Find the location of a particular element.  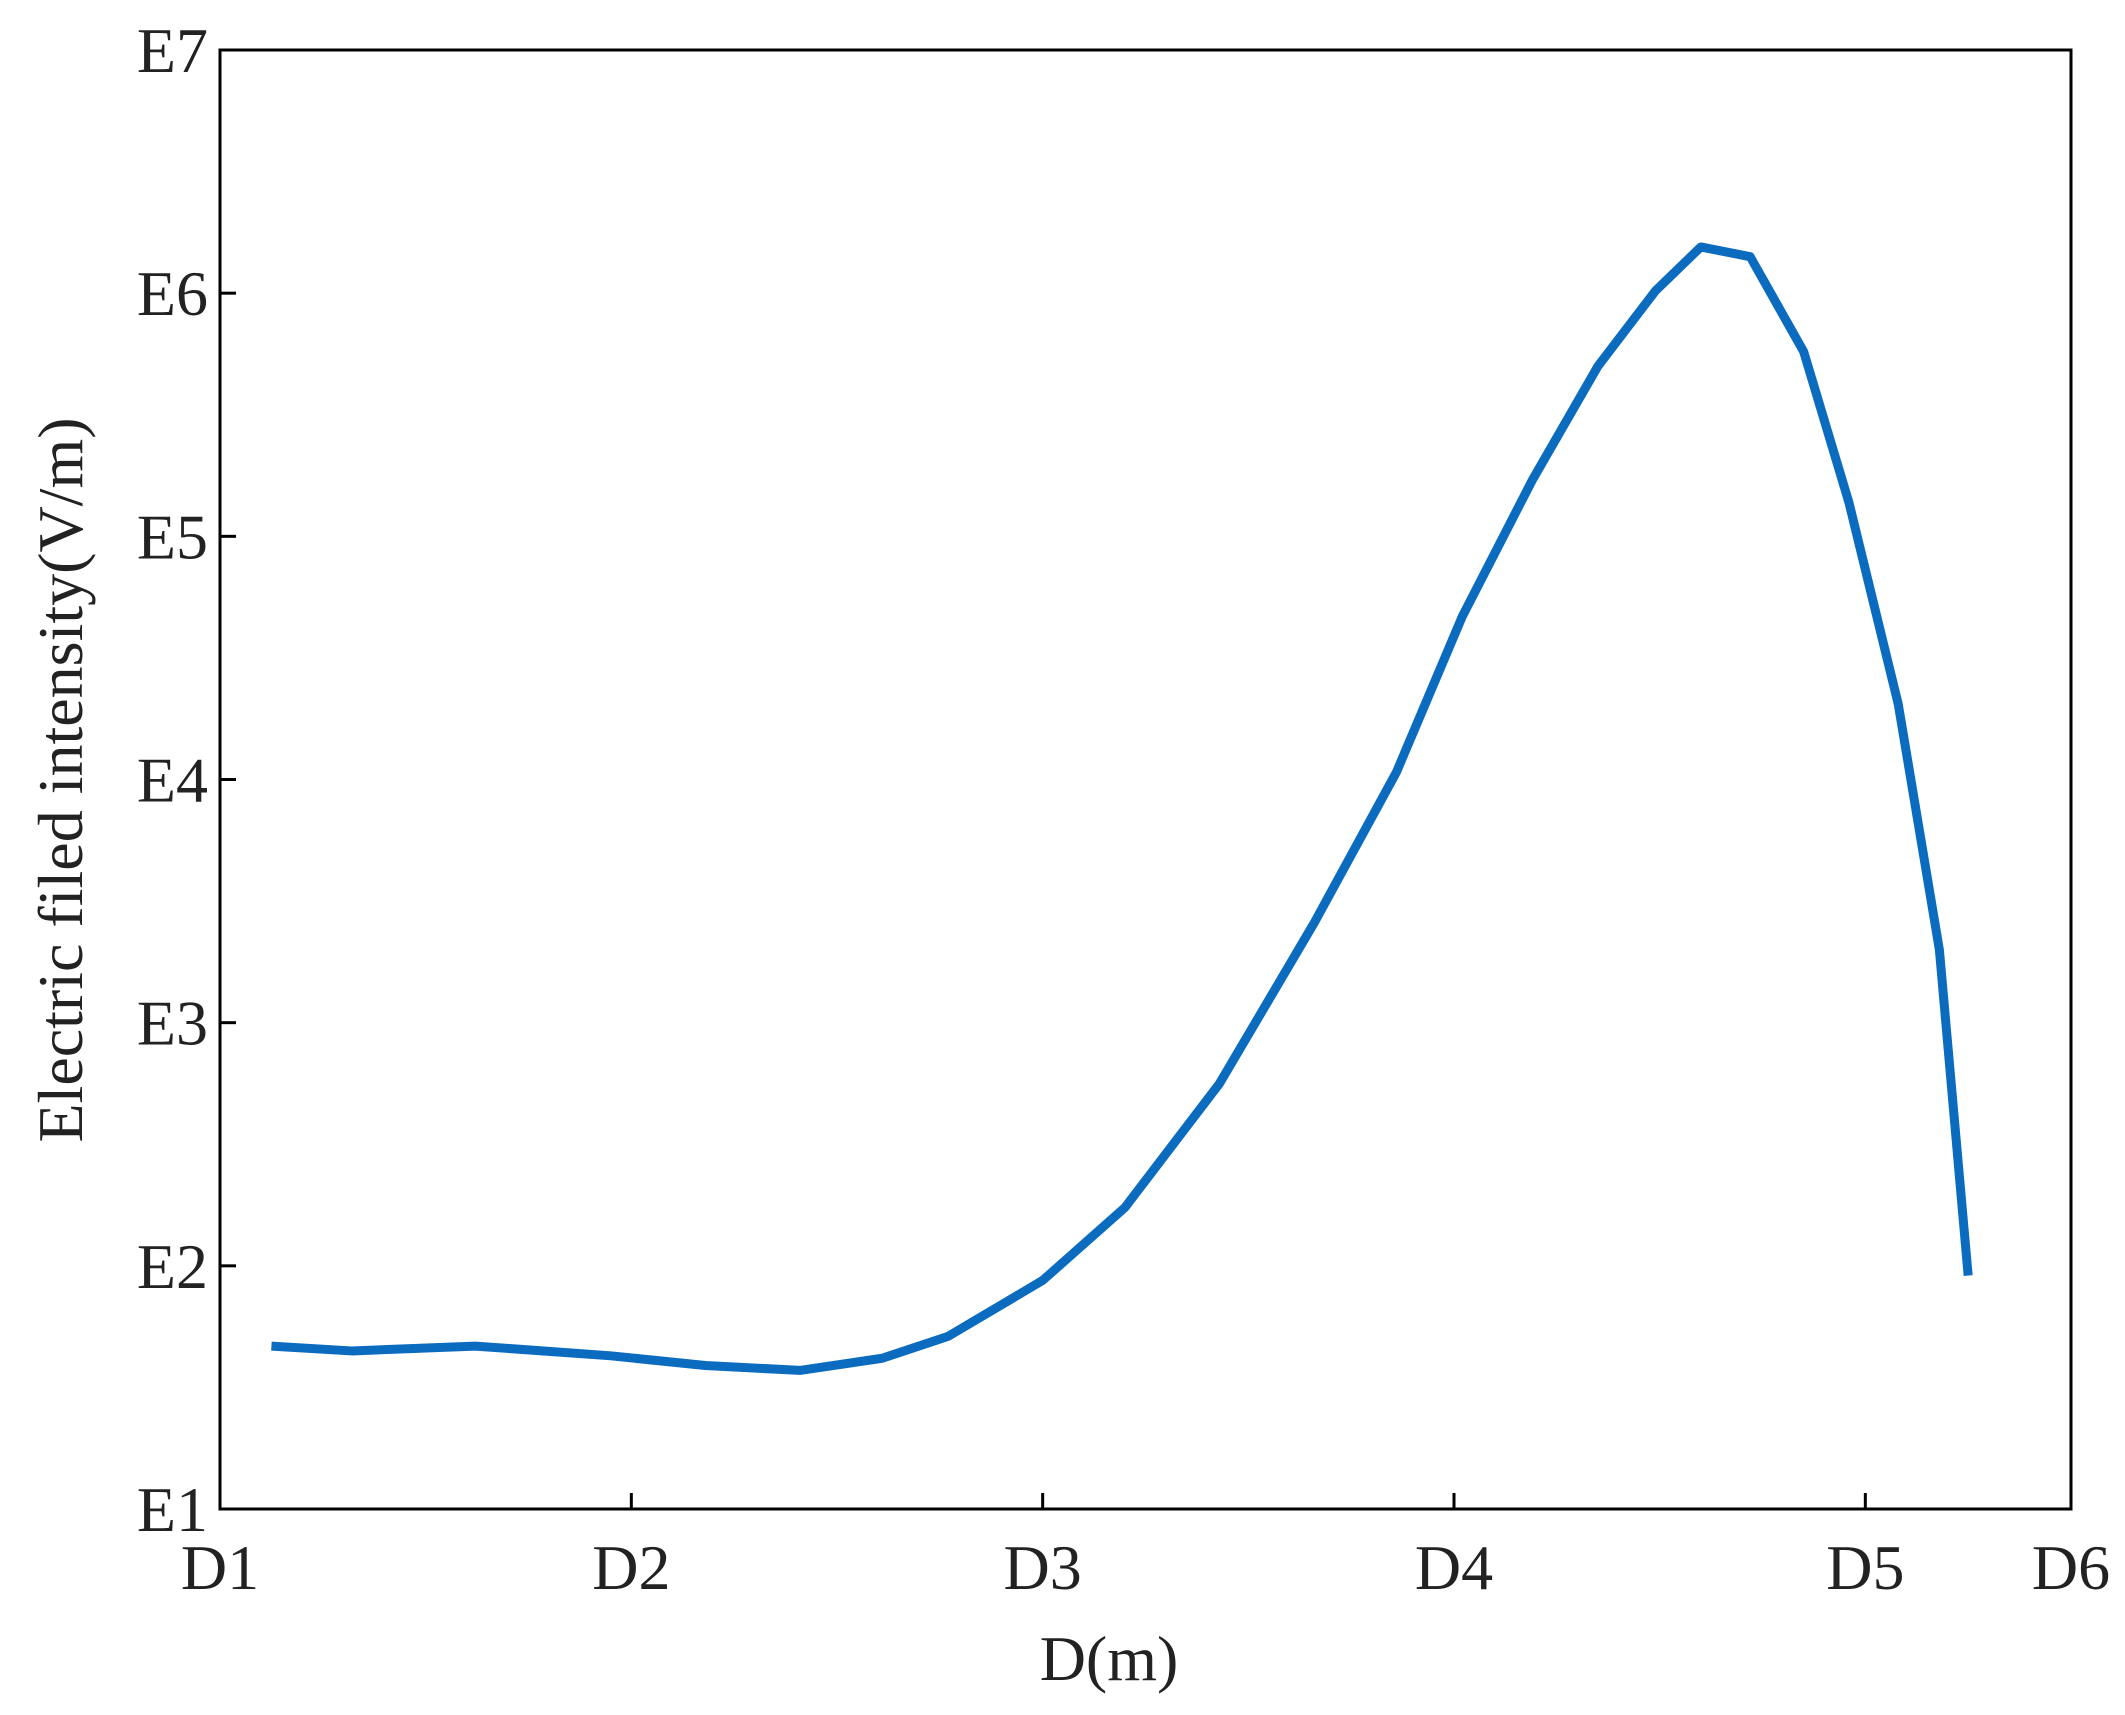

x-axis-title: D(m) is located at coordinates (1109, 1658).